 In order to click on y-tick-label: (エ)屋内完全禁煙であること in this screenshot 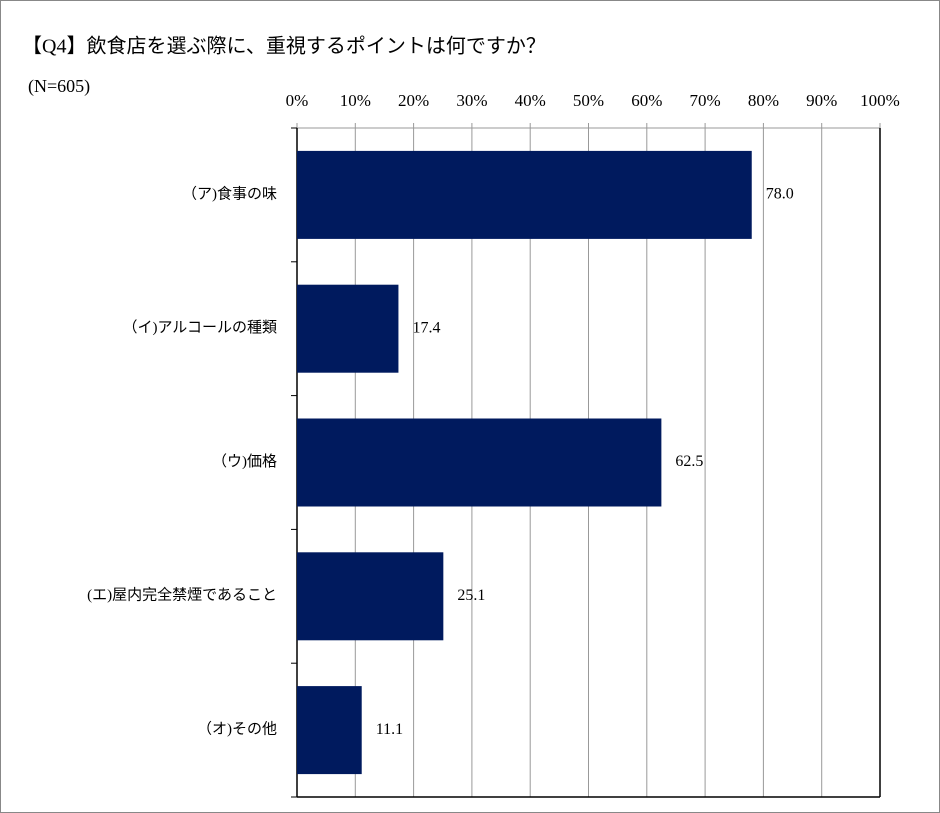, I will do `click(182, 595)`.